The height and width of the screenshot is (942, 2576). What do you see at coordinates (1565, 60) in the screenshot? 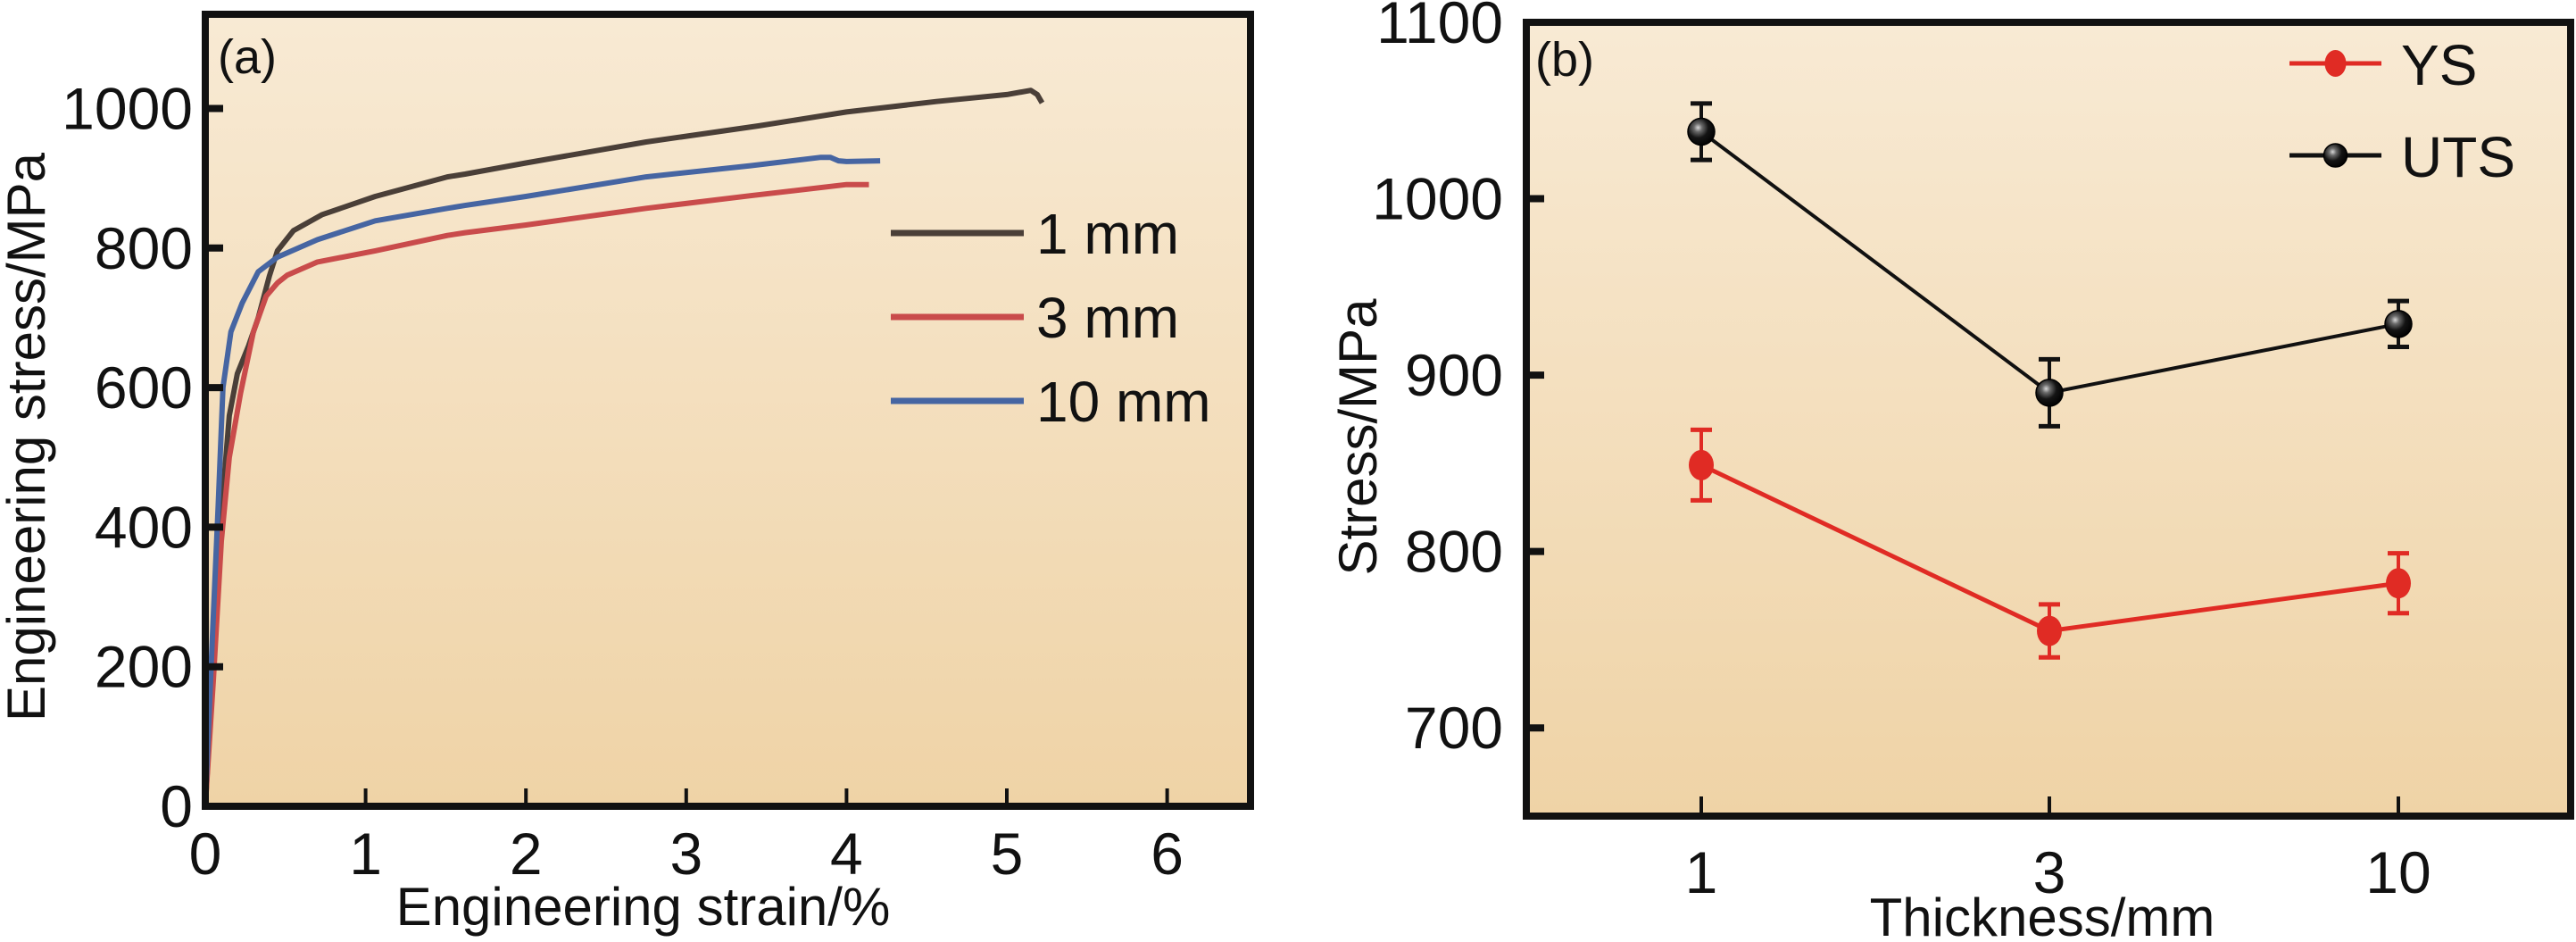
I see `panel-b-label: (b)` at bounding box center [1565, 60].